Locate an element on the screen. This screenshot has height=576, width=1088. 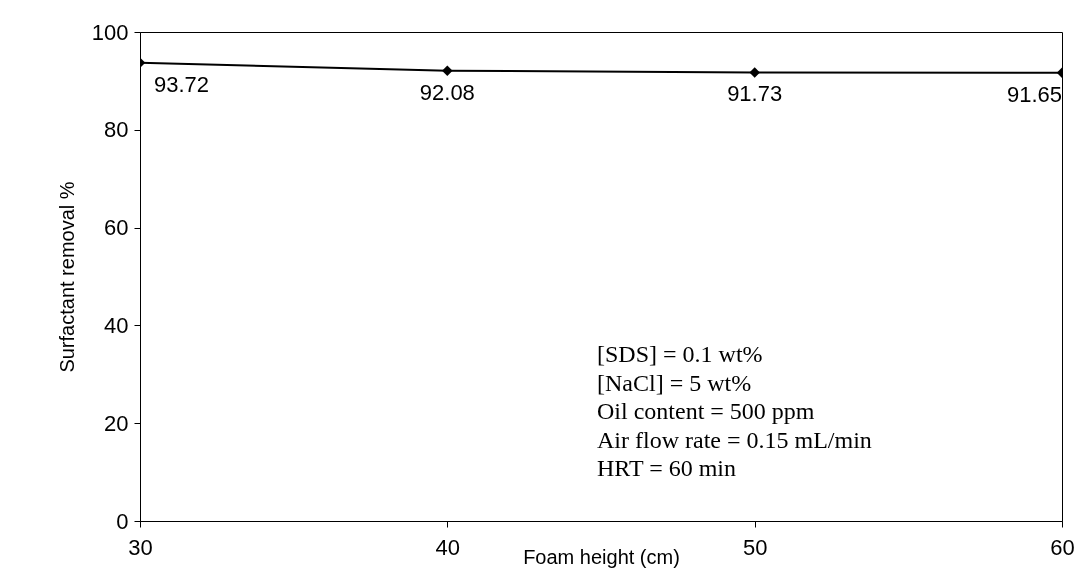
y-tick-label: 60 is located at coordinates (116, 228).